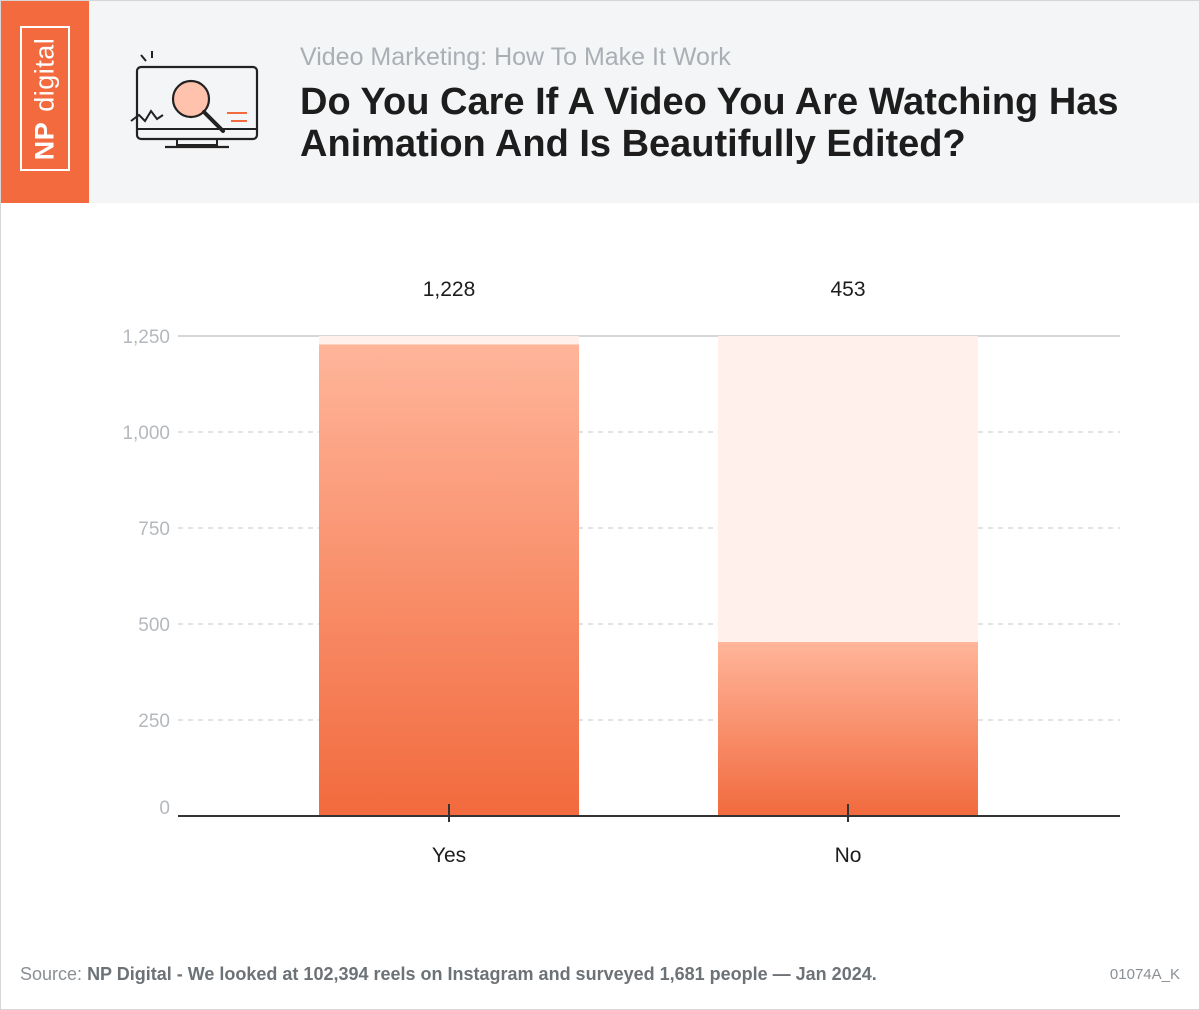 This screenshot has height=1010, width=1200. I want to click on data-label-yes: 1,228, so click(449, 289).